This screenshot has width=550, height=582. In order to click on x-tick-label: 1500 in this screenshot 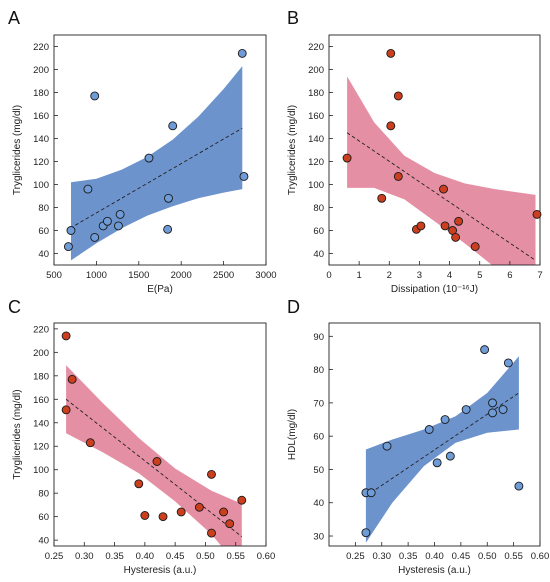, I will do `click(138, 275)`.